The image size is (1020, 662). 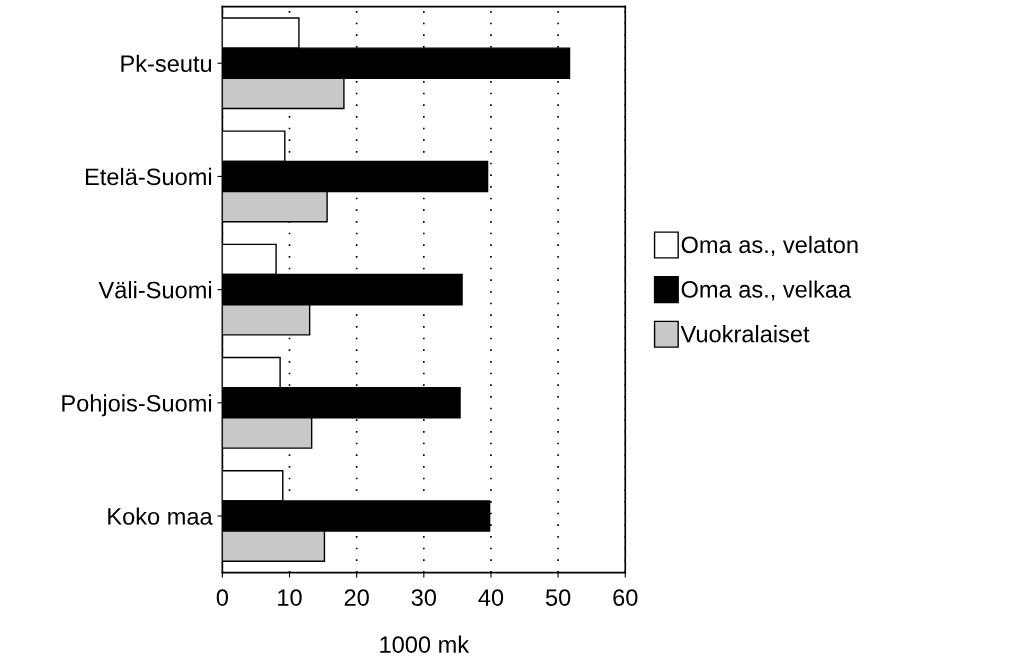 I want to click on x-tick-label: 20, so click(x=356, y=597).